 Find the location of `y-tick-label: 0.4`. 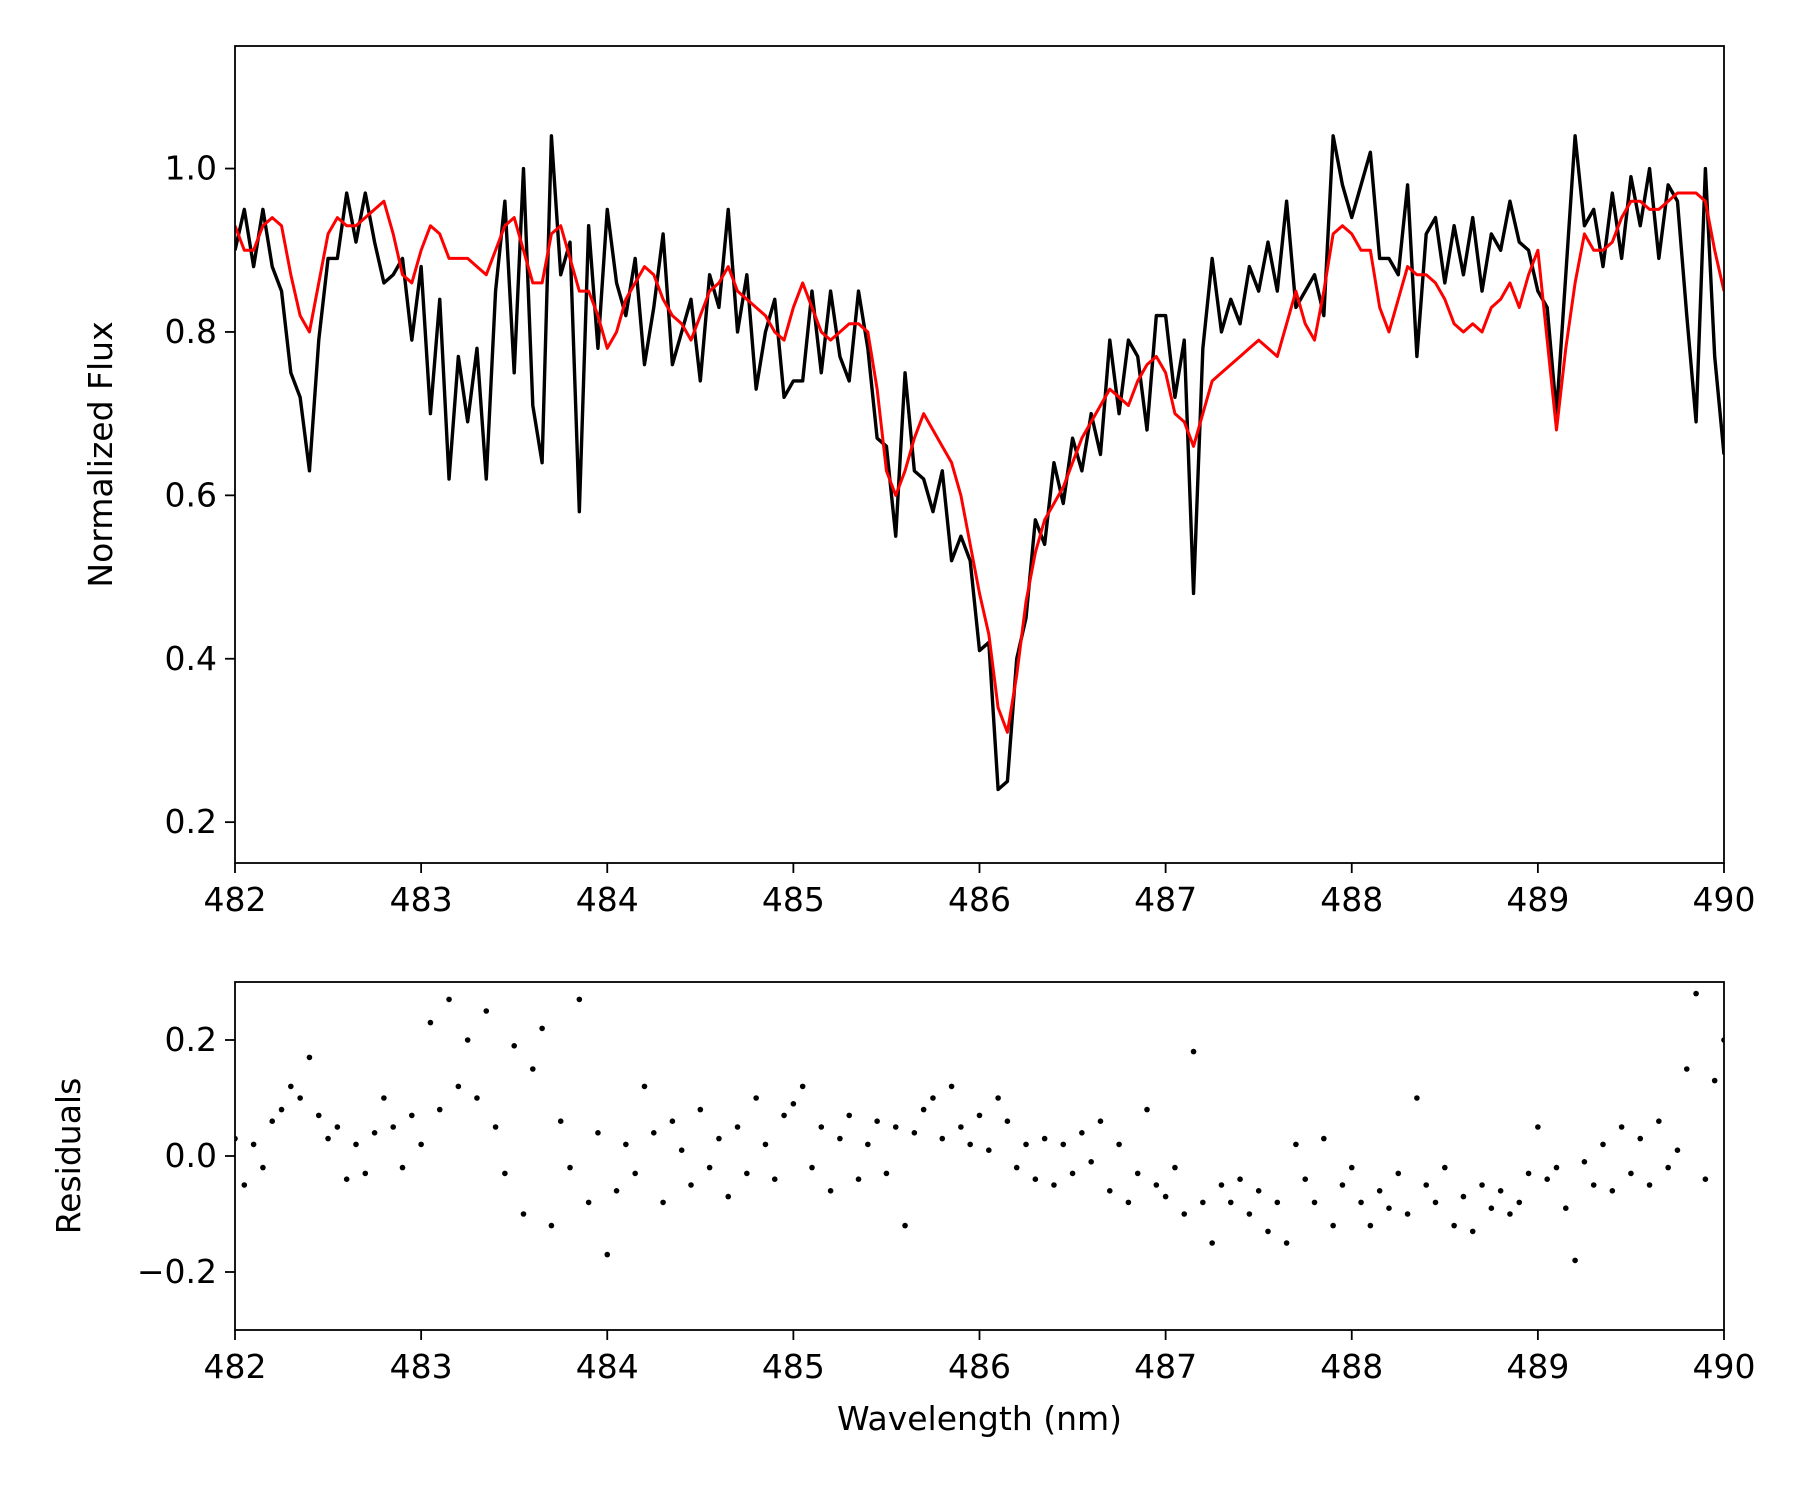

y-tick-label: 0.4 is located at coordinates (191, 658).